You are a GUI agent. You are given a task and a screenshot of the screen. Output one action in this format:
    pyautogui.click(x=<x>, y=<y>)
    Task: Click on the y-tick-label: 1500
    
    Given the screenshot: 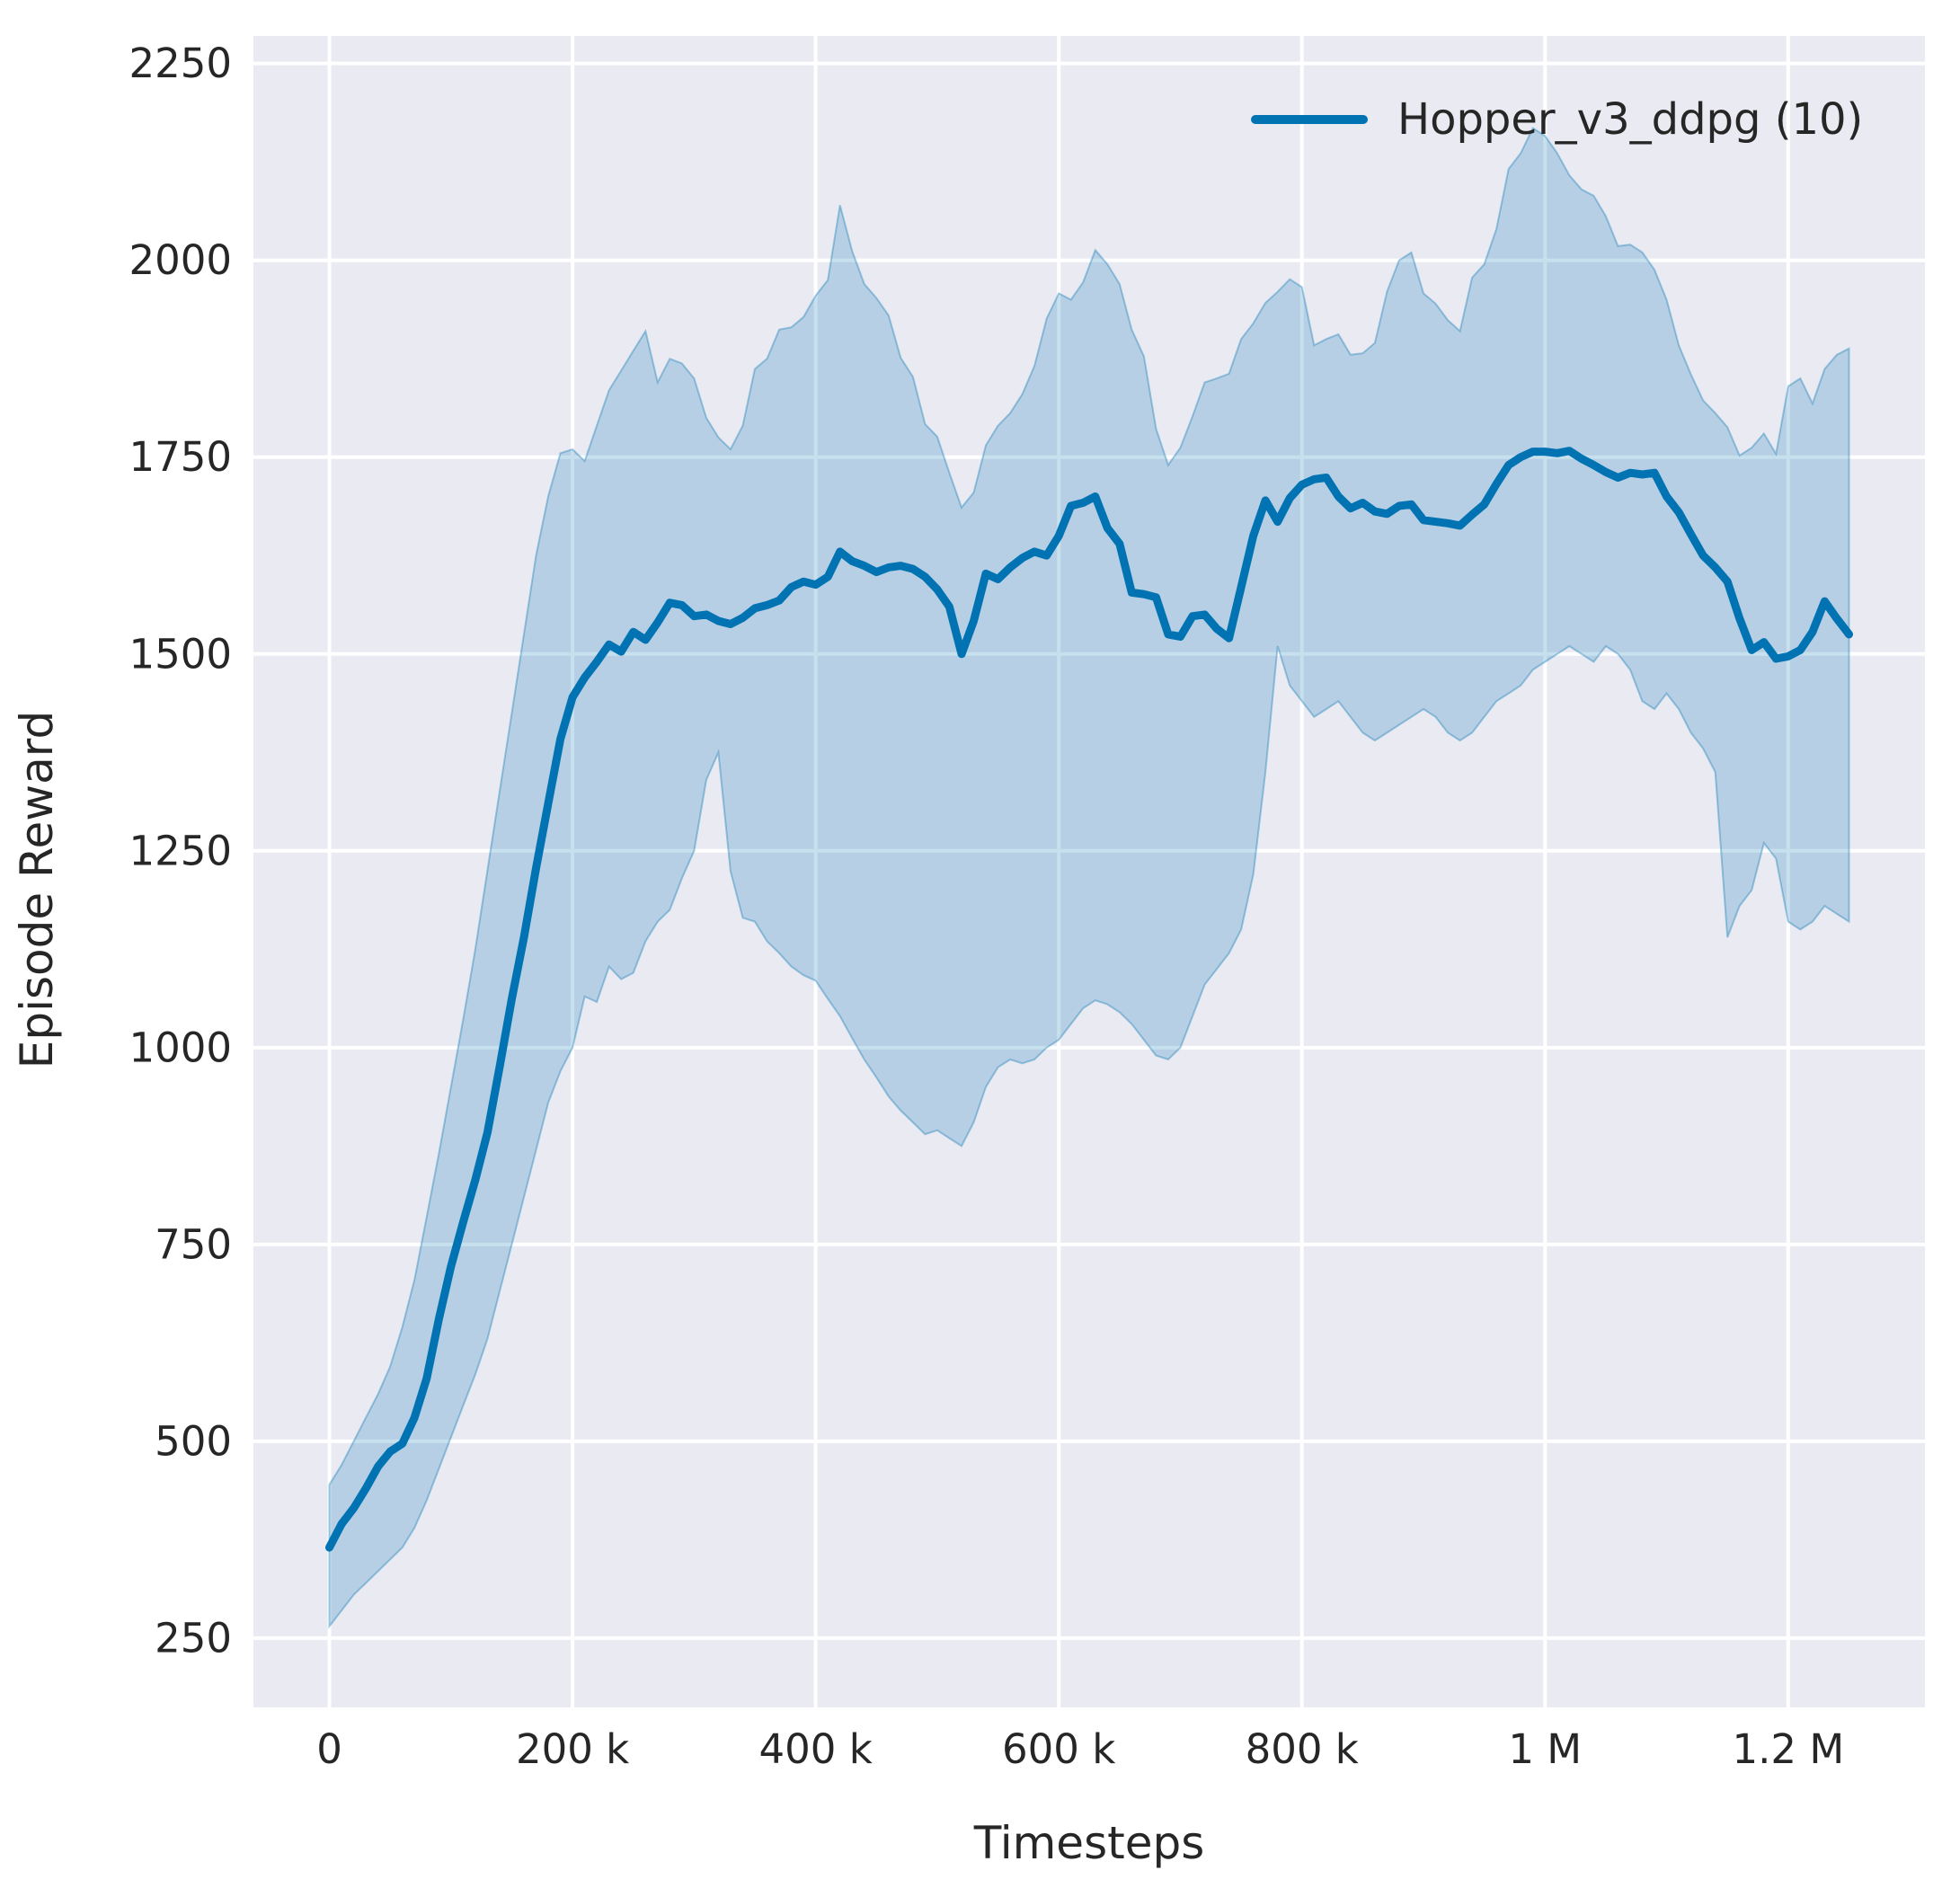 What is the action you would take?
    pyautogui.click(x=180, y=654)
    